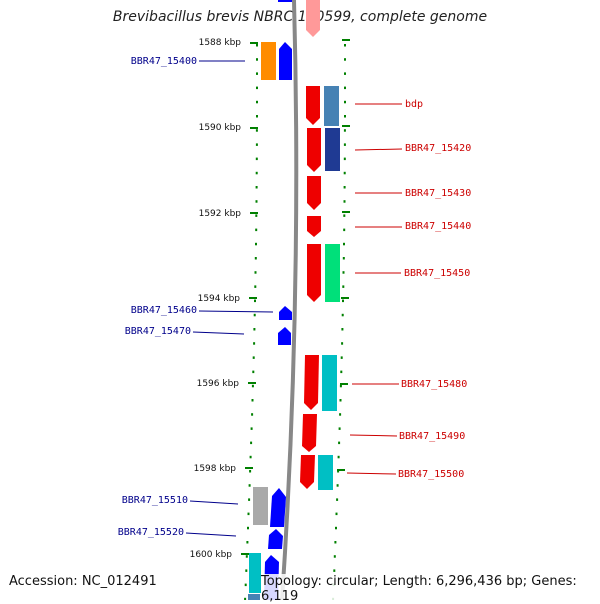 This screenshot has height=604, width=600. Describe the element at coordinates (215, 469) in the screenshot. I see `scale-tick-label: 1598 kbp` at that location.